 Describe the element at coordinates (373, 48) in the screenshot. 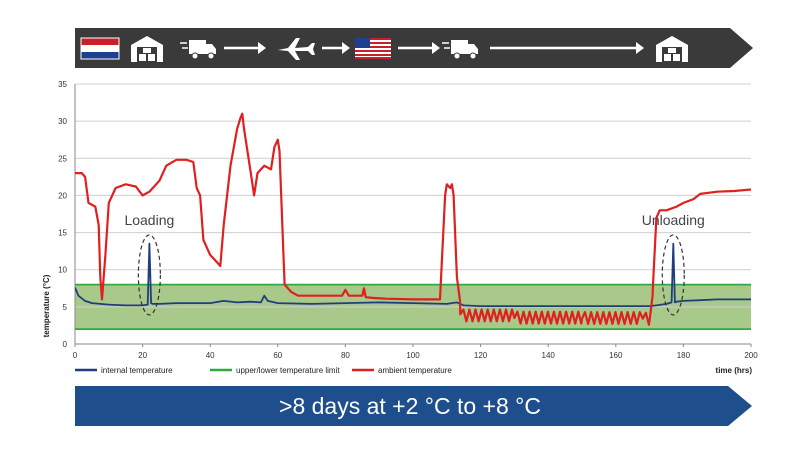

I see `usa-flag-icon` at that location.